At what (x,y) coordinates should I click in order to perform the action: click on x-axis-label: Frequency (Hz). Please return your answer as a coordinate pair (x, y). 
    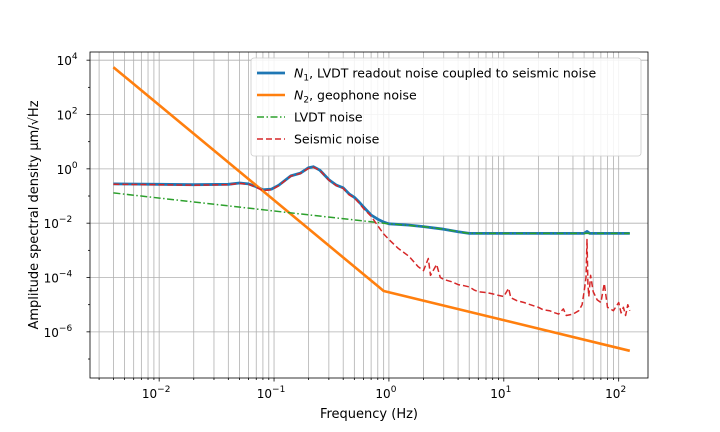
    Looking at the image, I should click on (369, 414).